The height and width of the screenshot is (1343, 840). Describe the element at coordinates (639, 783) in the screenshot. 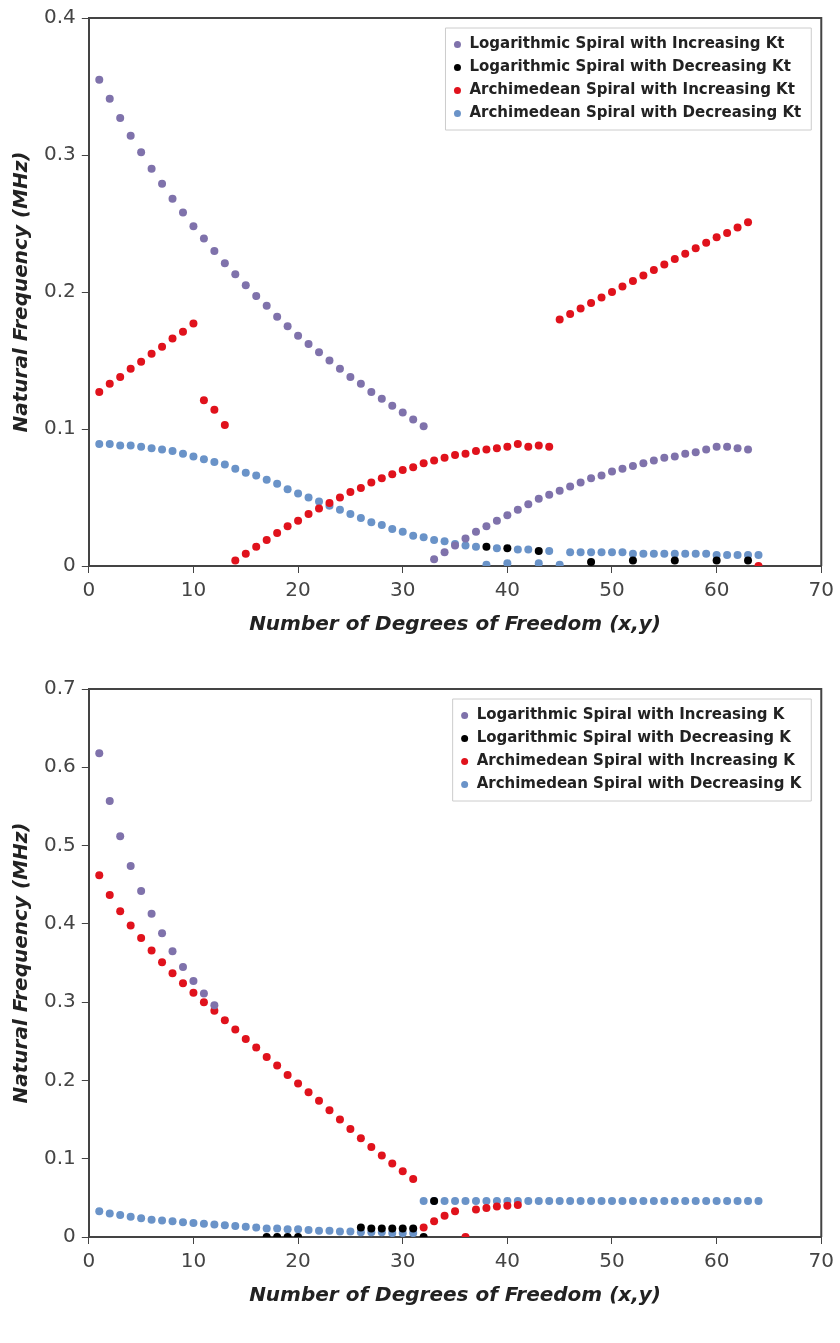

I see `legend-label: Archimedean Spiral with Decreasing K` at that location.